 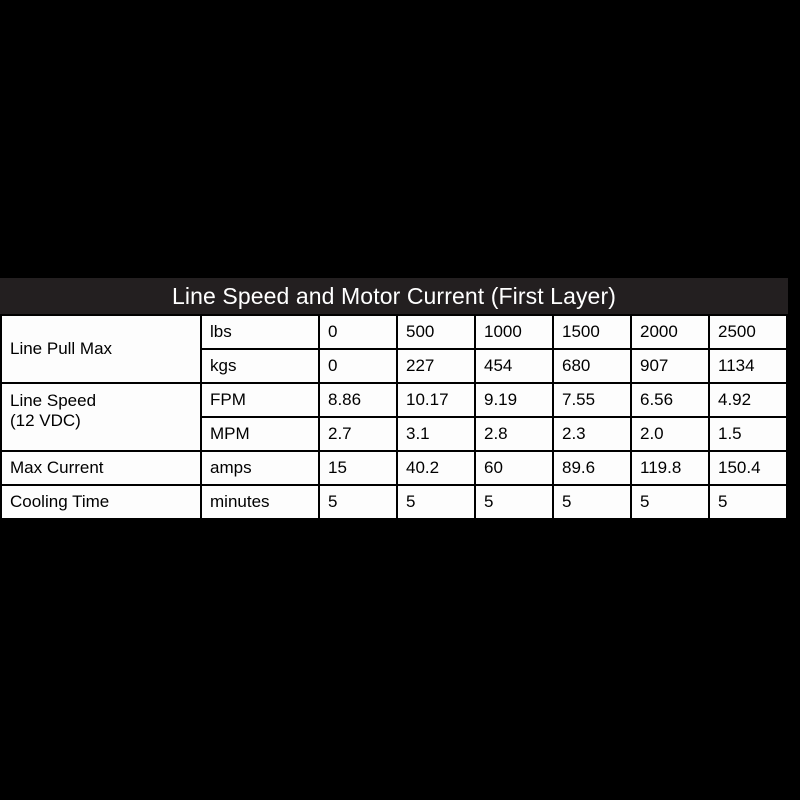 I want to click on cell-value: 119.8, so click(x=670, y=468).